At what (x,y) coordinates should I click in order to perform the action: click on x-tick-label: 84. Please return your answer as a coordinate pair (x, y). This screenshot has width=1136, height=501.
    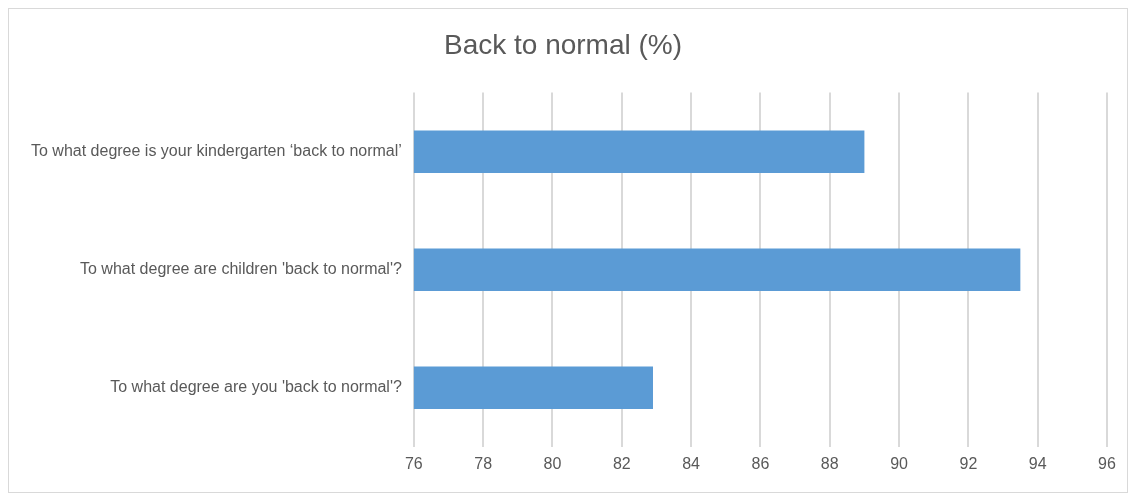
    Looking at the image, I should click on (691, 463).